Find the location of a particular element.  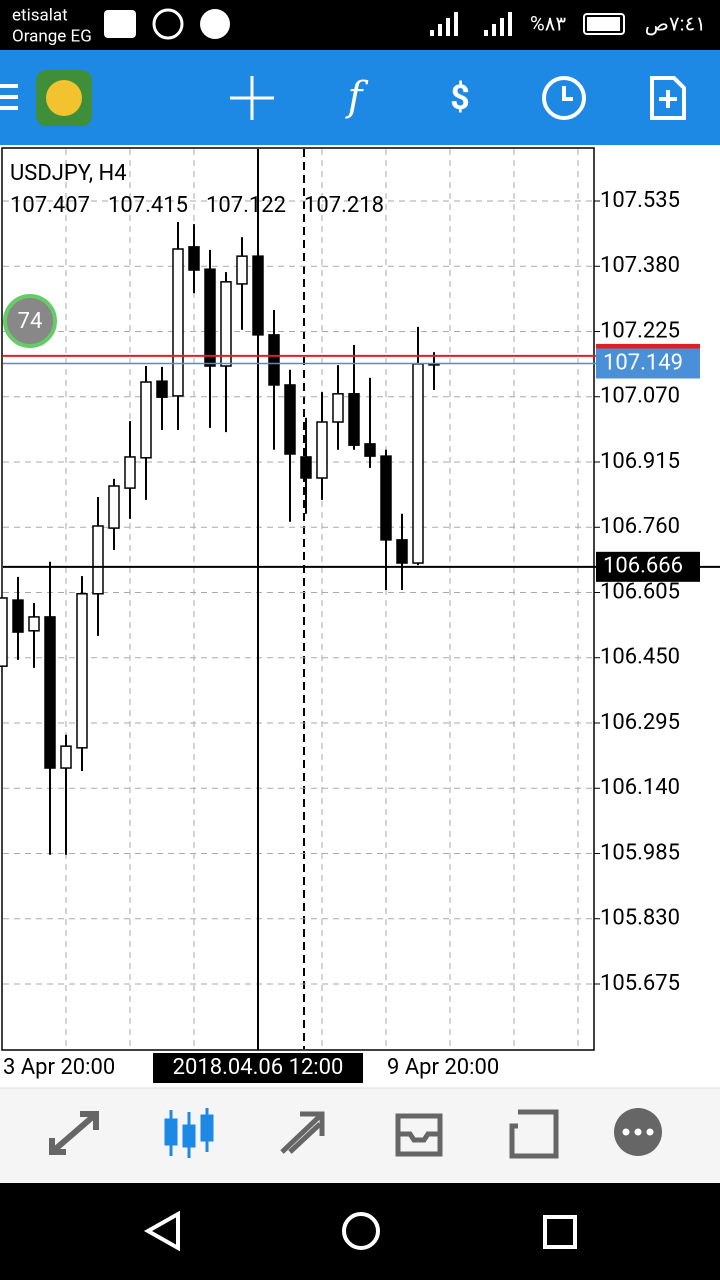

recents-button is located at coordinates (560, 1232).